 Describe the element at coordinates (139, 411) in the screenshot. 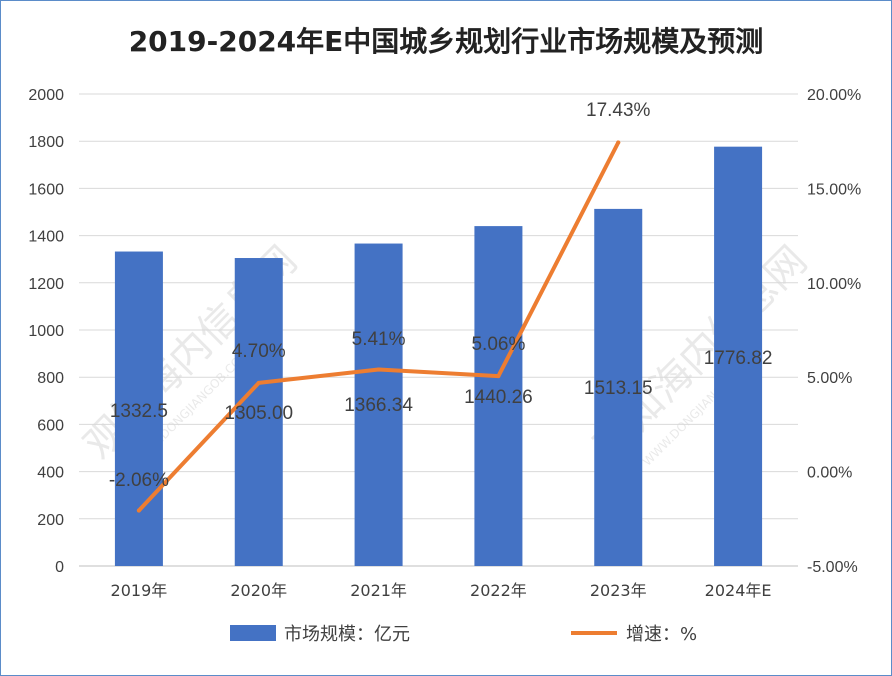

I see `bar-value-label: 1332.5` at that location.